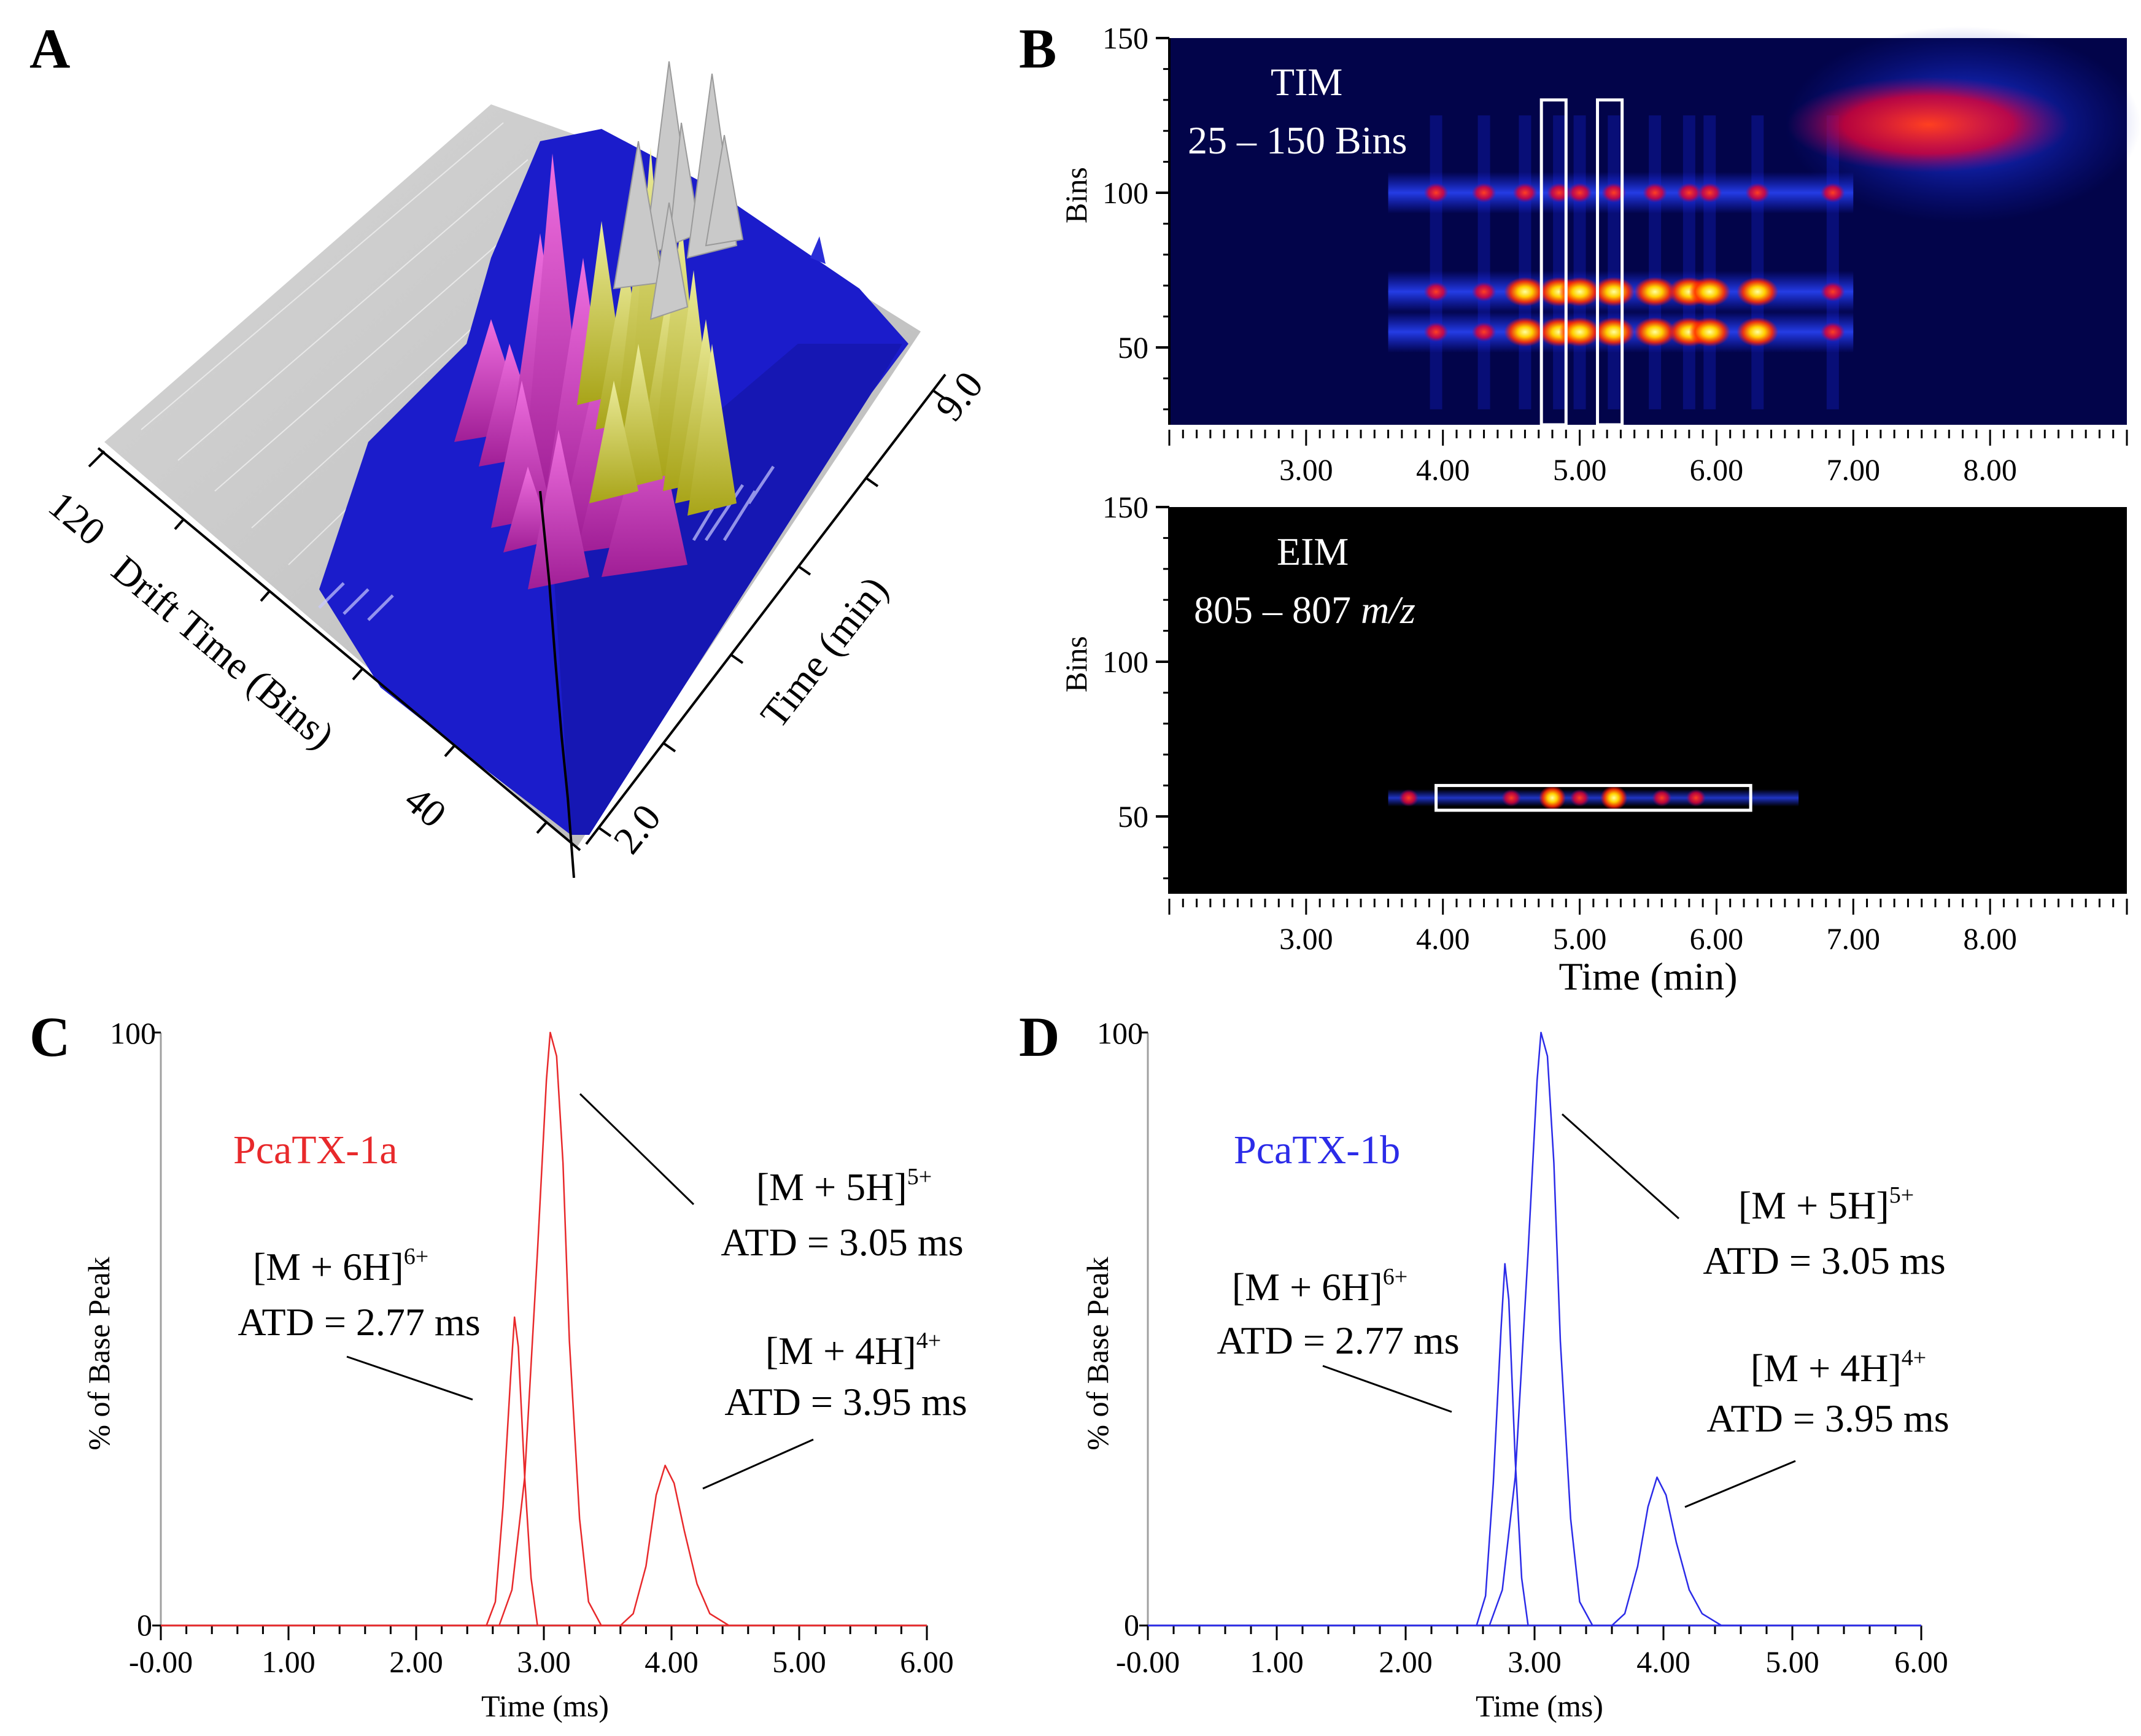  What do you see at coordinates (1076, 664) in the screenshot?
I see `eim-y-label: Bins` at bounding box center [1076, 664].